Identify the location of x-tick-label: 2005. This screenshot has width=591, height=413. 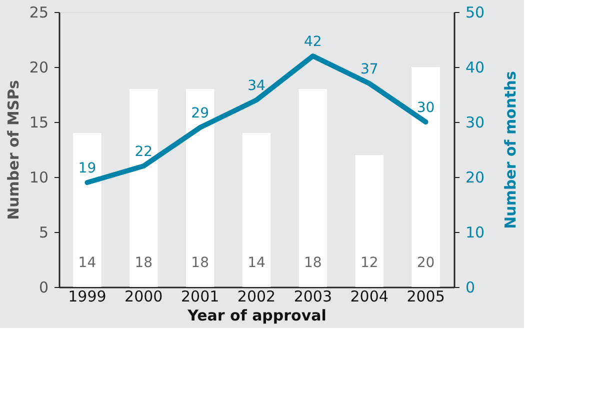
(425, 297).